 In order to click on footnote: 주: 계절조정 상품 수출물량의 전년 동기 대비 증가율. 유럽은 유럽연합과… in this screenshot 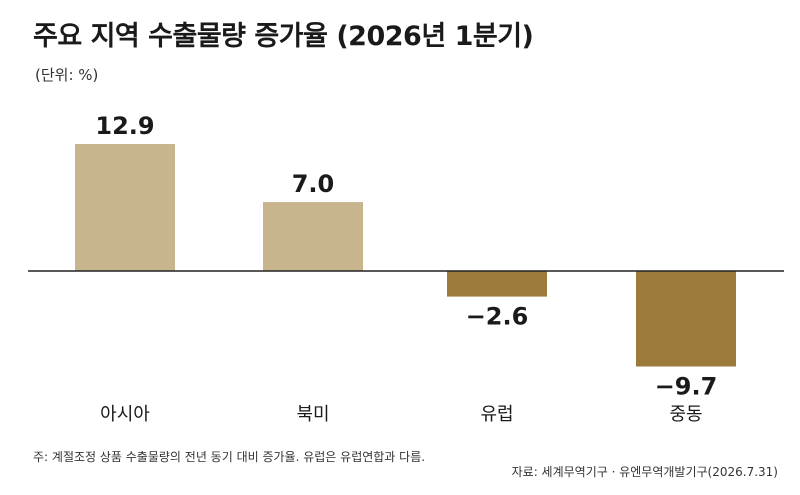, I will do `click(229, 457)`.